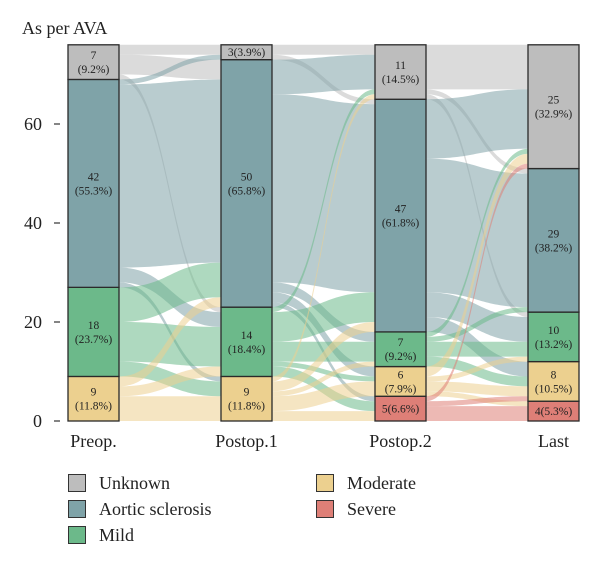 This screenshot has width=600, height=568. What do you see at coordinates (247, 393) in the screenshot?
I see `bar-label-postop-1-moderate: 9` at bounding box center [247, 393].